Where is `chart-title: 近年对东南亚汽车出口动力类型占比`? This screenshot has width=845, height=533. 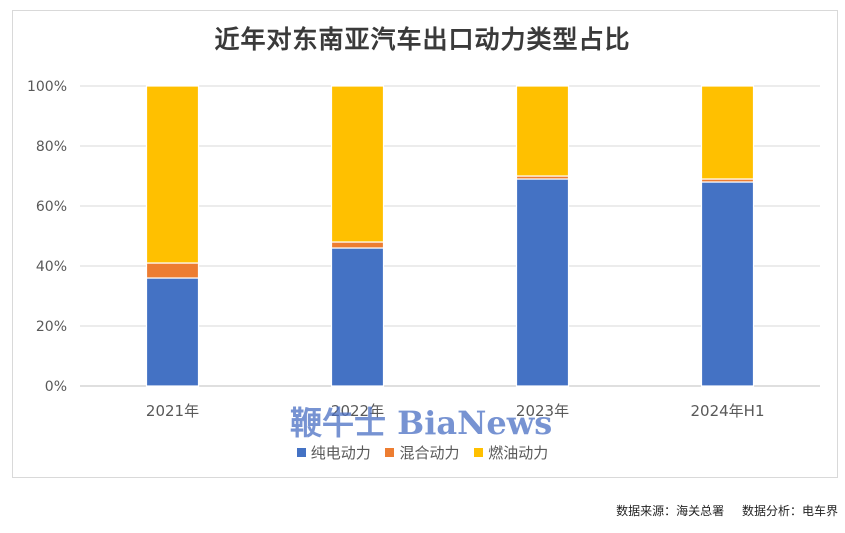 chart-title: 近年对东南亚汽车出口动力类型占比 is located at coordinates (422, 39).